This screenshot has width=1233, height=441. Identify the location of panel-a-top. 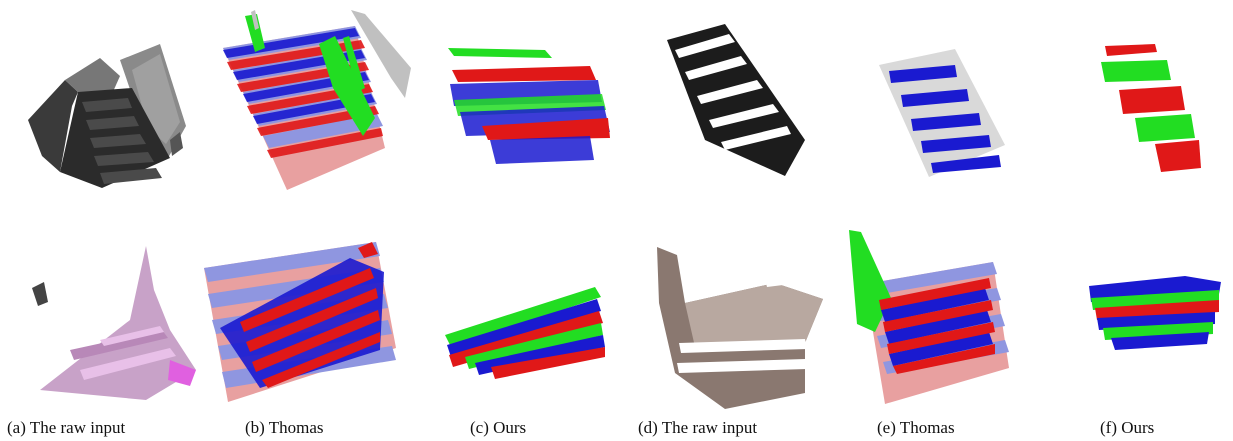
(107, 120).